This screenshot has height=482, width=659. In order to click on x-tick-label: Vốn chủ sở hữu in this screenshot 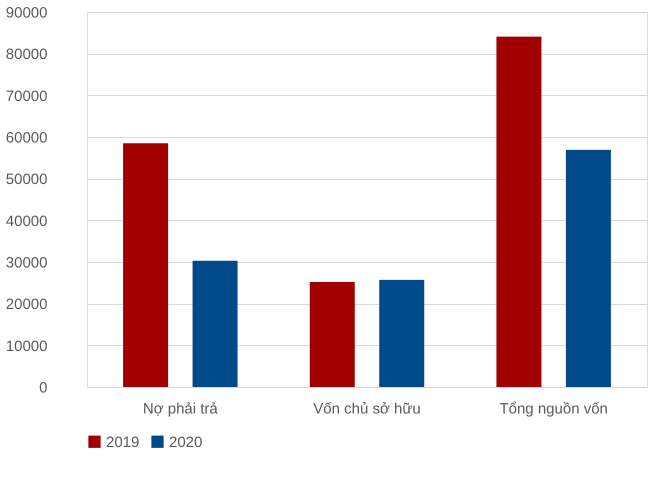, I will do `click(367, 409)`.